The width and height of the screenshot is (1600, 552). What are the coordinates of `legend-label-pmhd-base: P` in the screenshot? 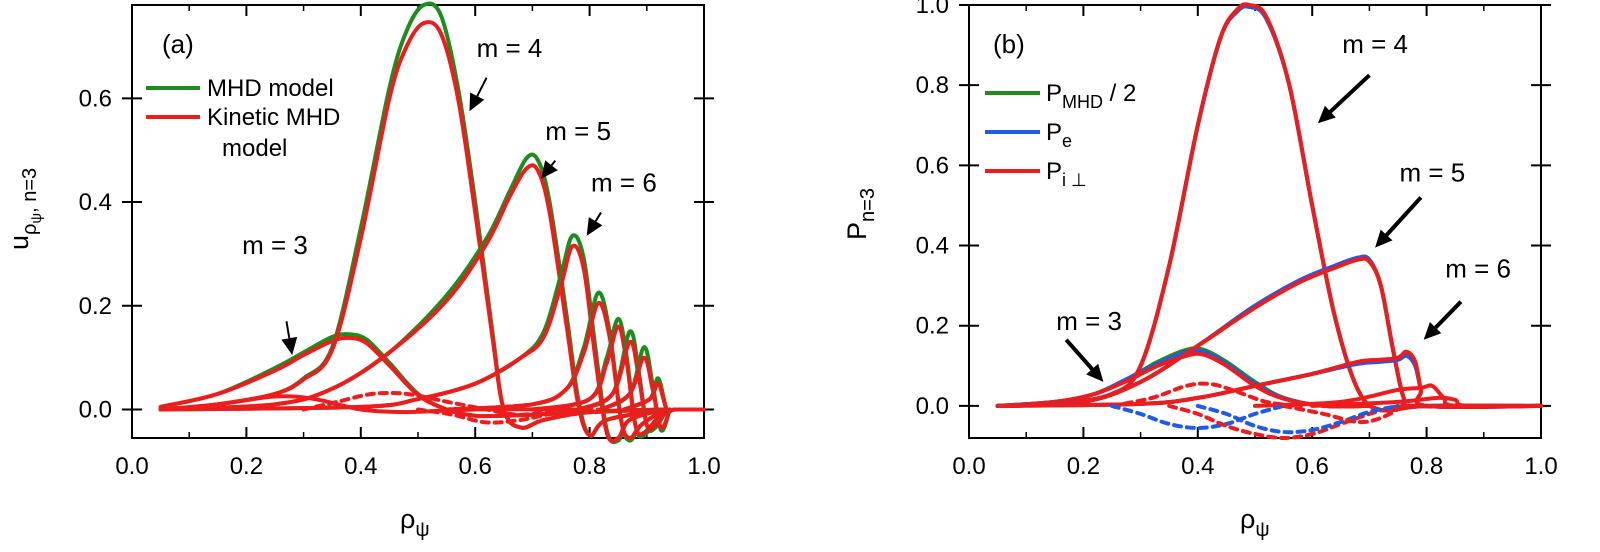 It's located at (1054, 93).